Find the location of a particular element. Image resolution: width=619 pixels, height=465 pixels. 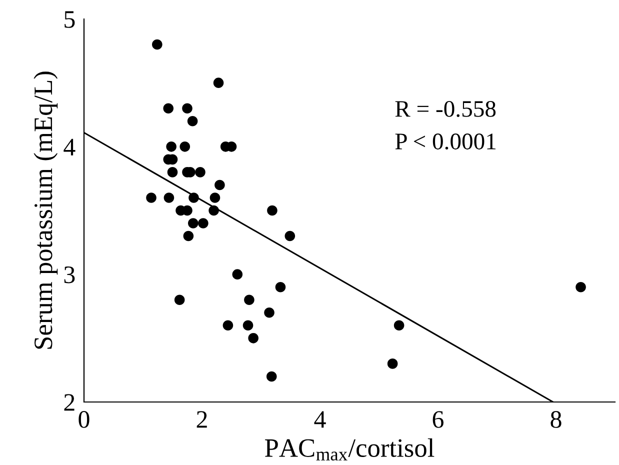

x-axis-title: PAC$_{max}$/cortisol is located at coordinates (349, 449).